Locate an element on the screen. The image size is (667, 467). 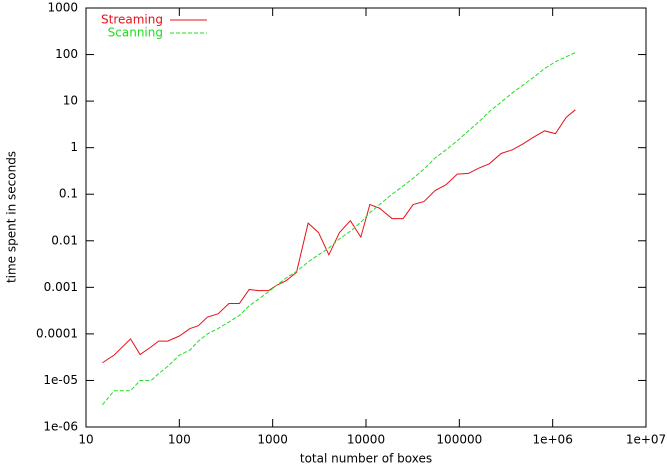
y-tick-label: 1e-06 is located at coordinates (60, 427).